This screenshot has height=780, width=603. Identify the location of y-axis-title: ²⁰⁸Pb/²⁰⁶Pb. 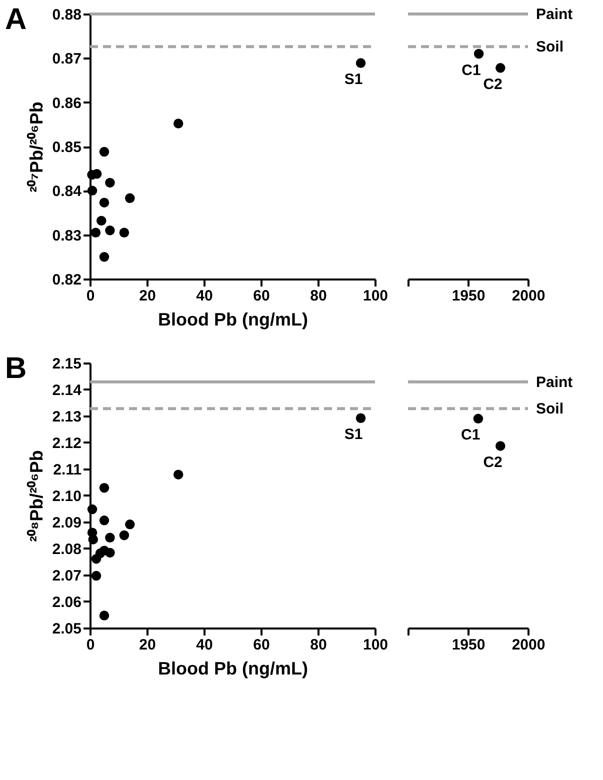
(36, 496).